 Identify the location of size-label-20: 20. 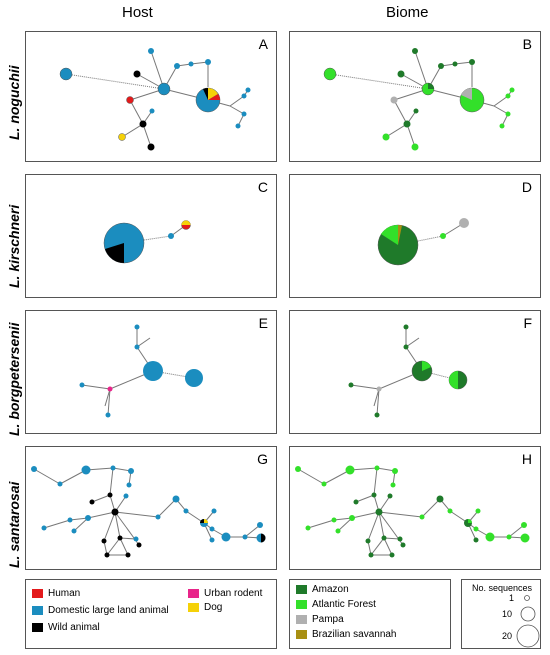
(506, 636).